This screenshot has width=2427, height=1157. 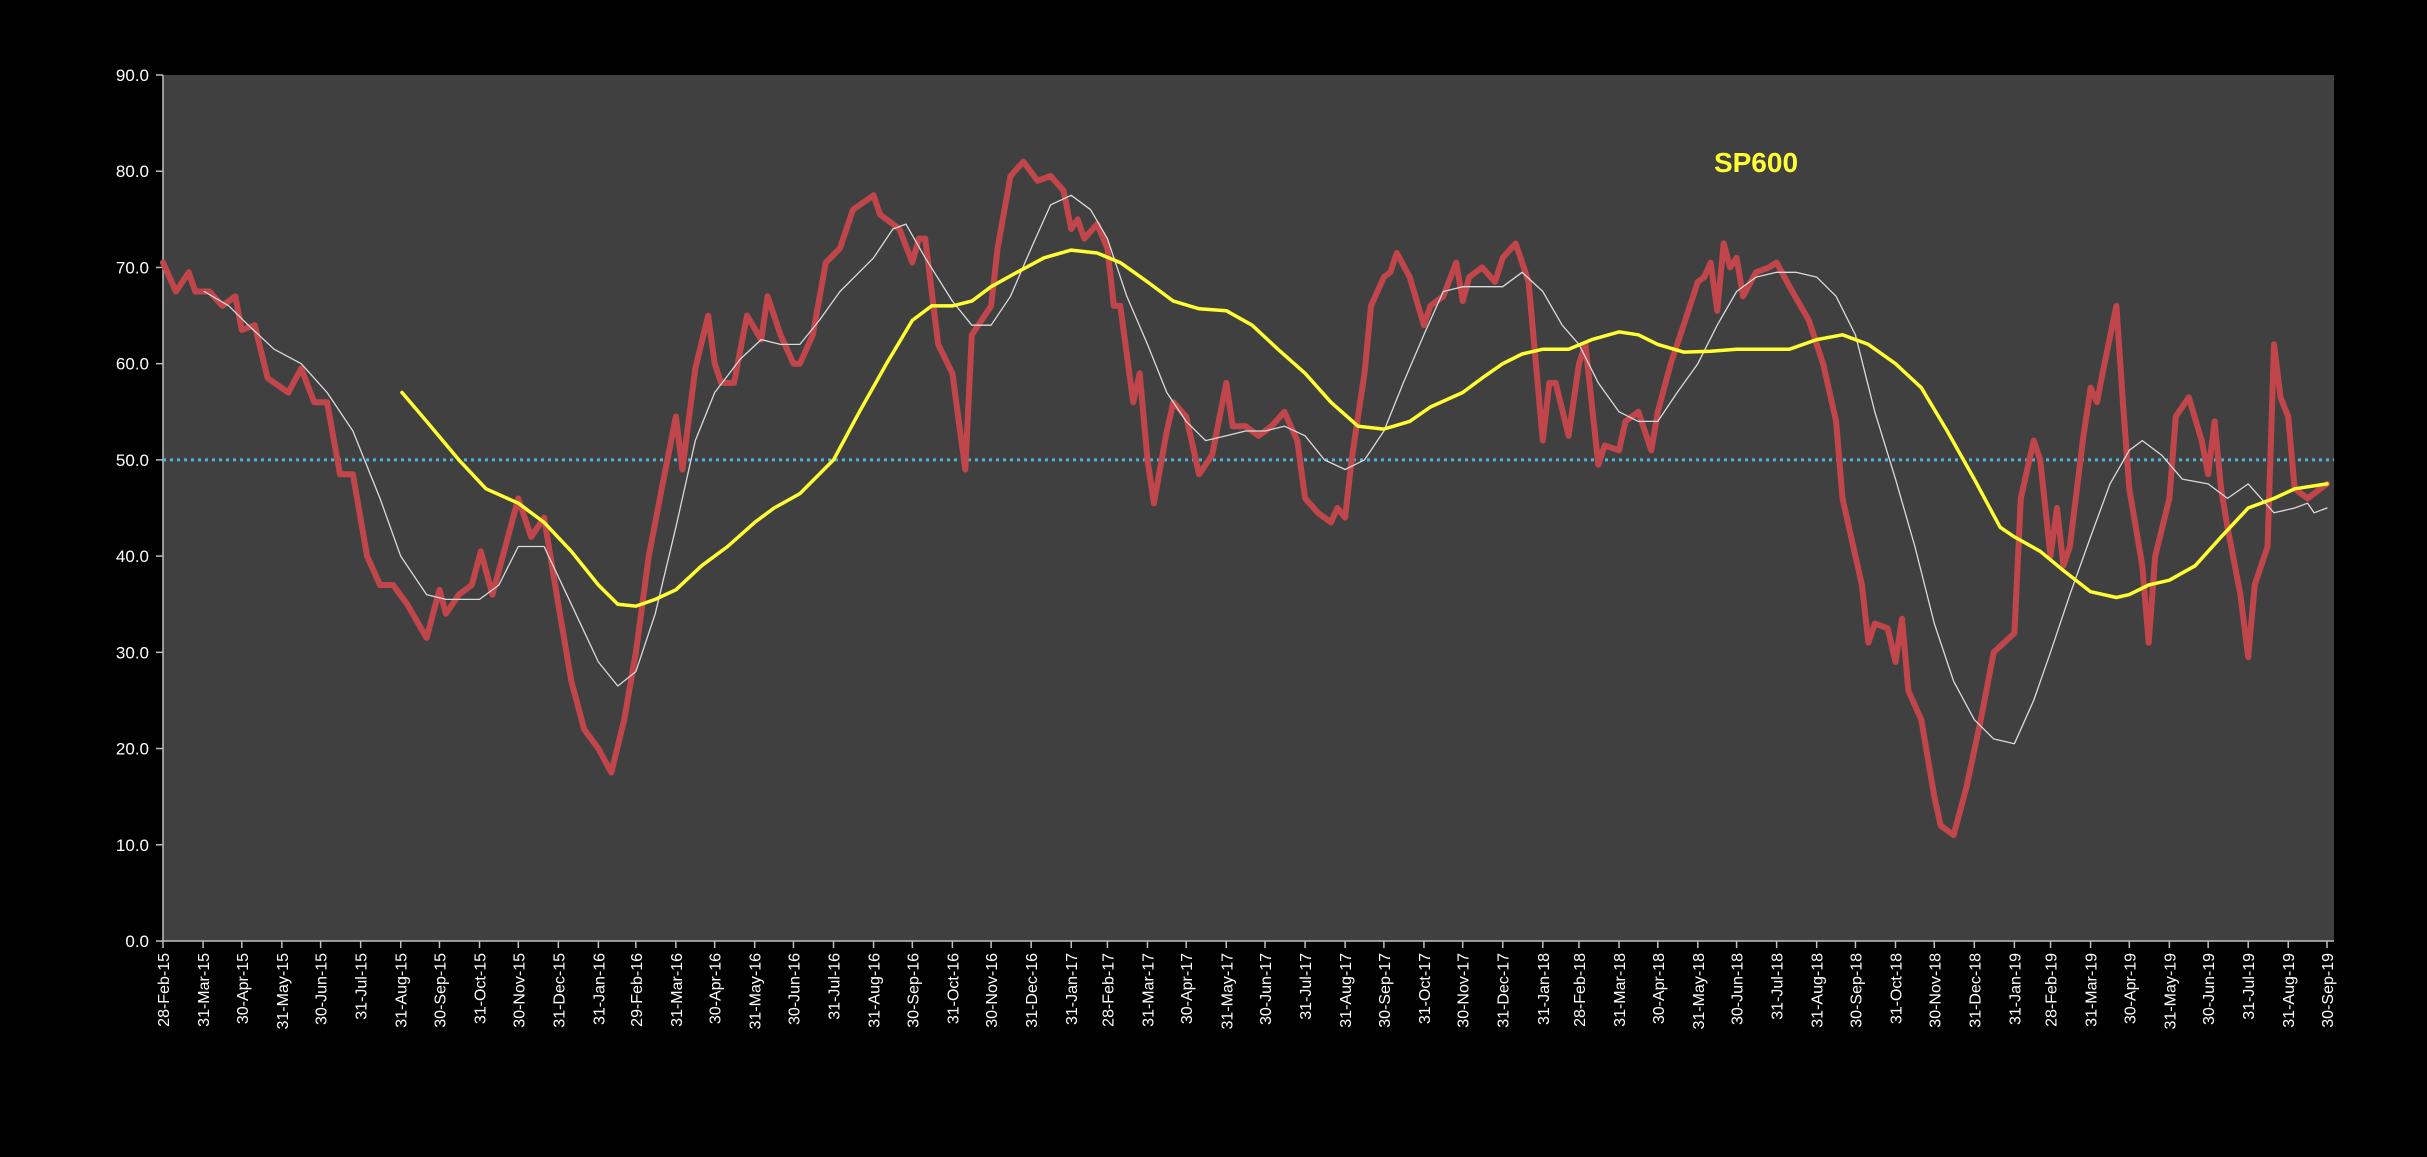 I want to click on x-tick-label: 31-Oct-15, so click(x=481, y=988).